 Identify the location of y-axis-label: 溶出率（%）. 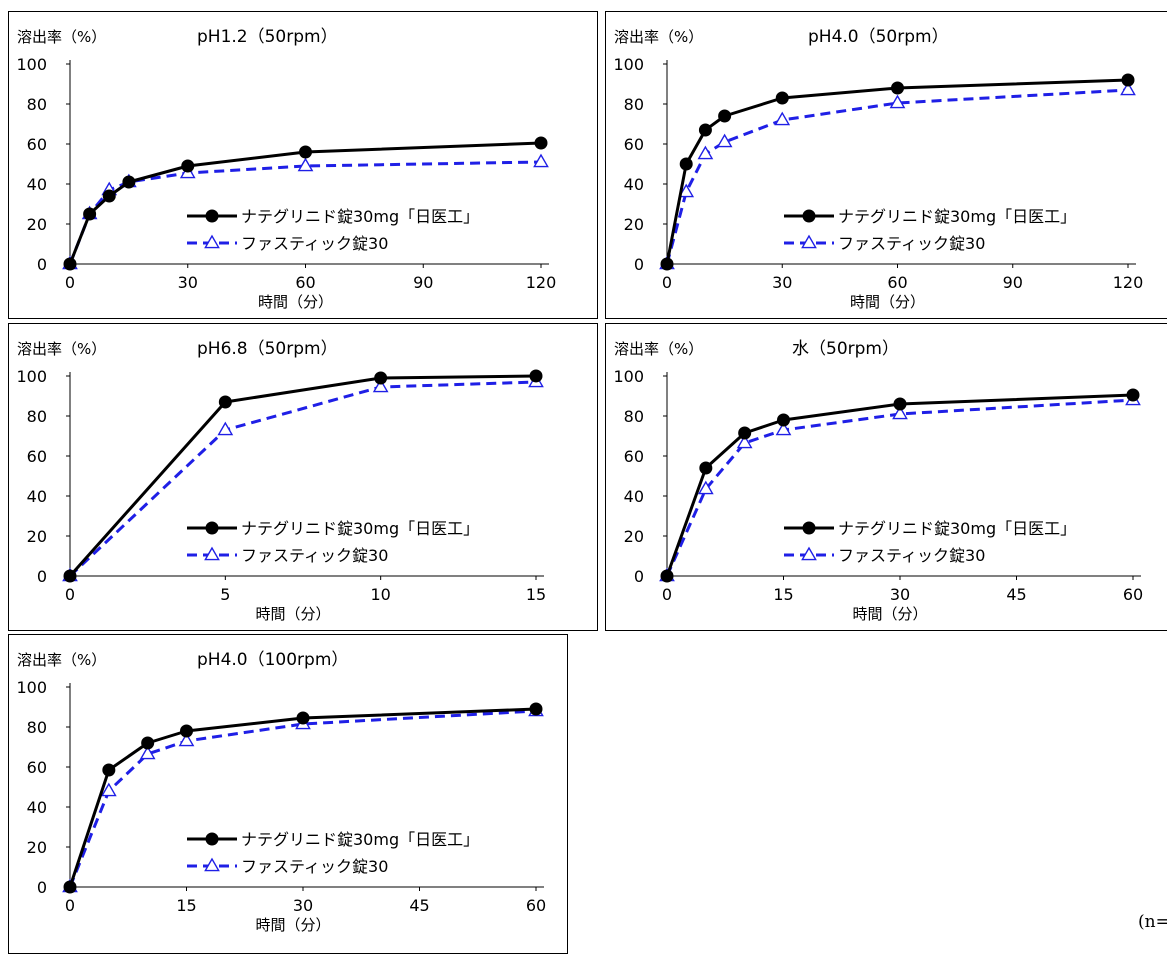
(61, 37).